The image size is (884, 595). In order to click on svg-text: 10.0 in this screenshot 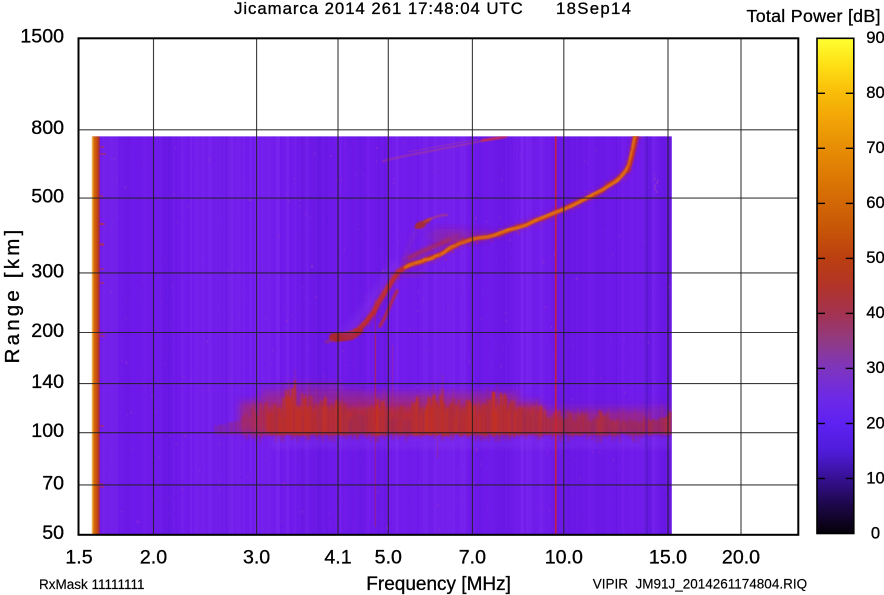, I will do `click(564, 558)`.